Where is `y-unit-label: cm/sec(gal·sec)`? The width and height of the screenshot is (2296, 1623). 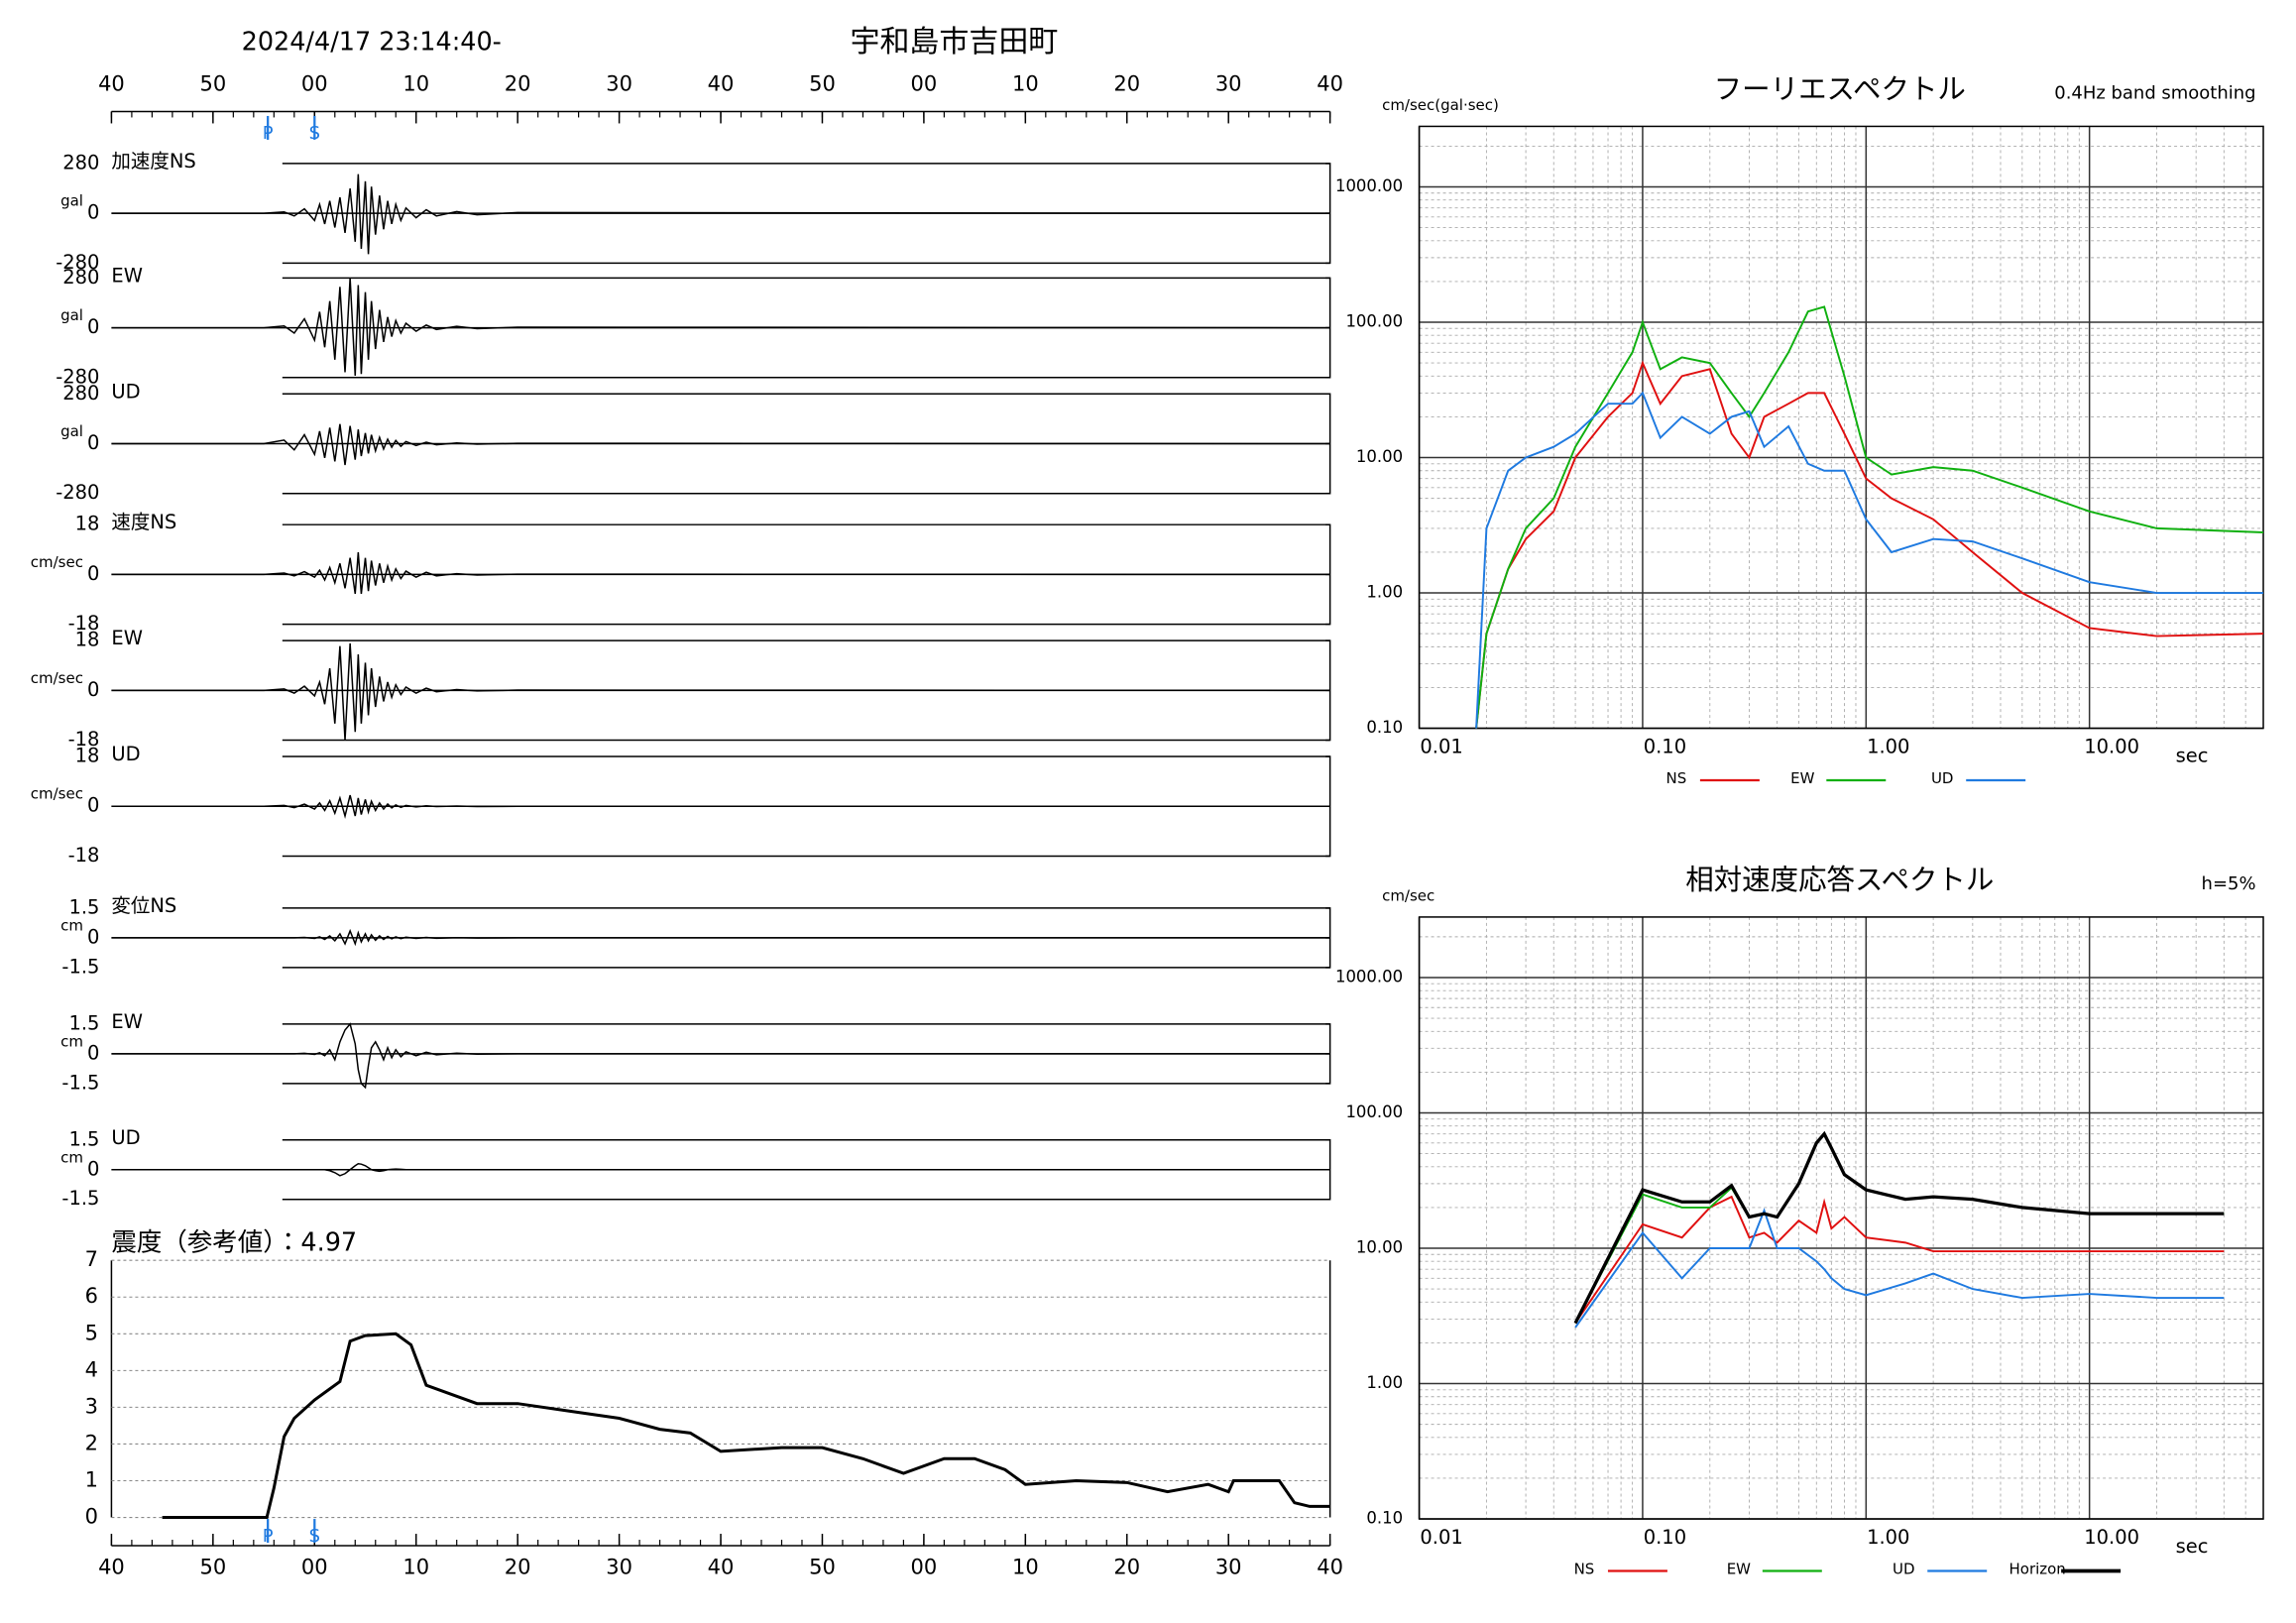
y-unit-label: cm/sec(gal·sec) is located at coordinates (1441, 105).